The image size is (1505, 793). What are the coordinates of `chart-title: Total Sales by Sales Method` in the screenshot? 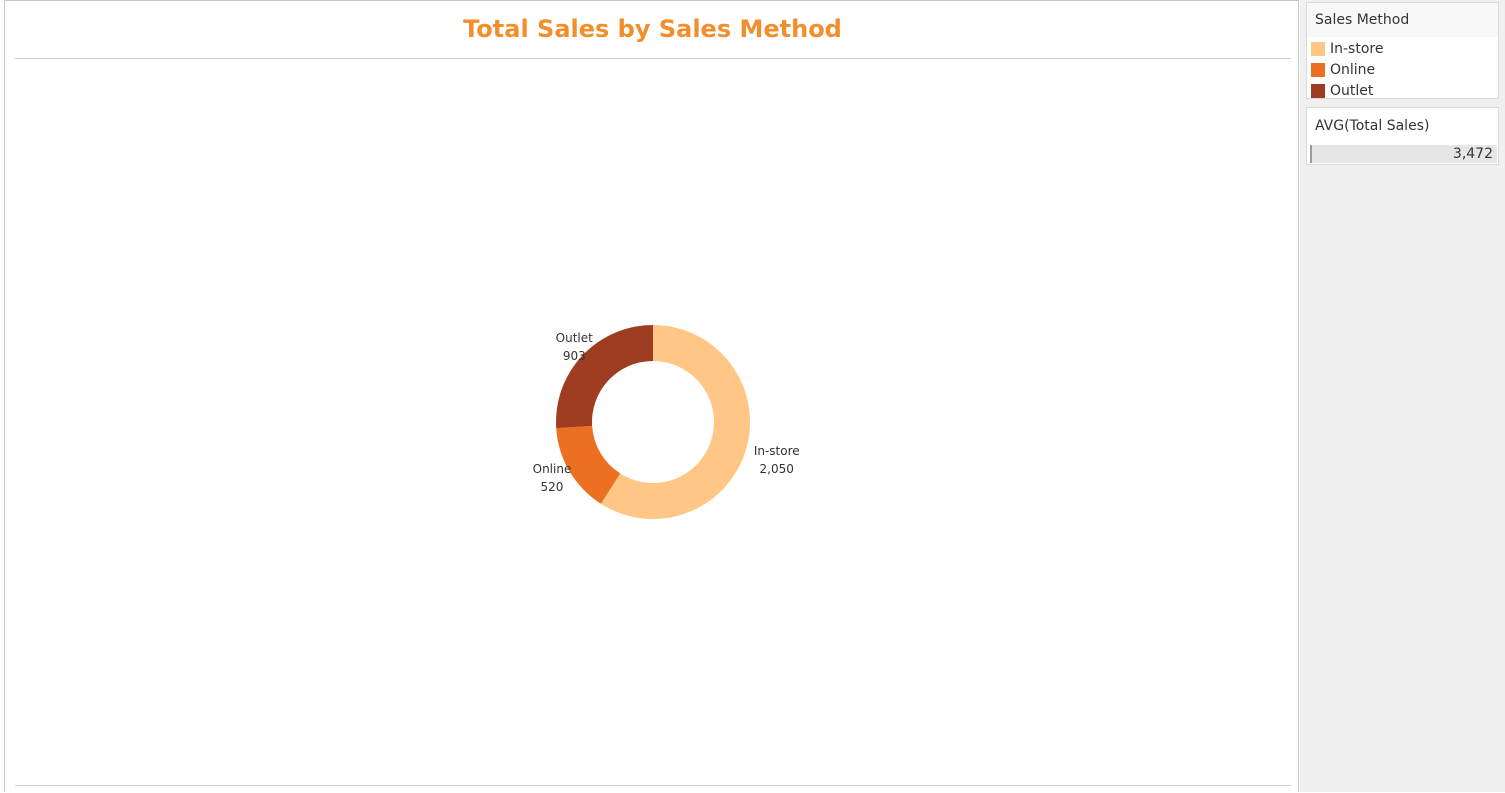 It's located at (652, 29).